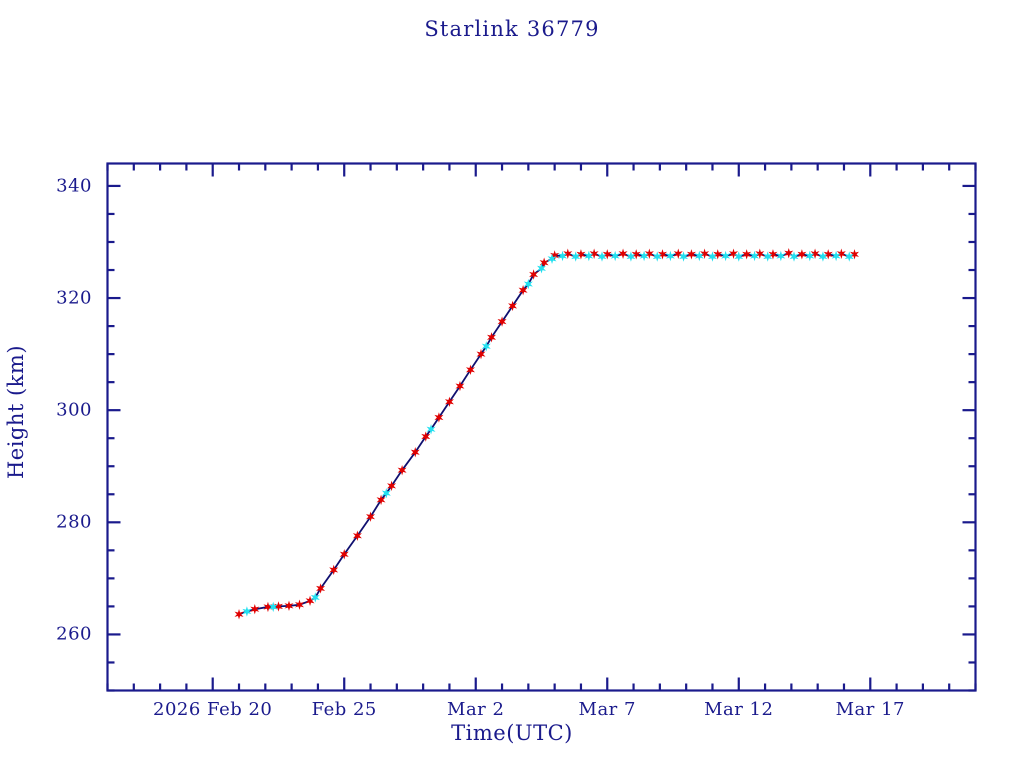 Image resolution: width=1024 pixels, height=768 pixels. What do you see at coordinates (74, 522) in the screenshot?
I see `y-tick-label: 280` at bounding box center [74, 522].